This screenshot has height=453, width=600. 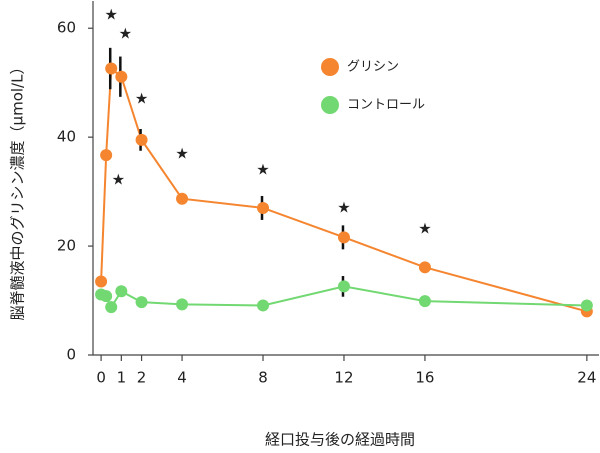 I want to click on x-tick-label: 8, so click(x=263, y=378).